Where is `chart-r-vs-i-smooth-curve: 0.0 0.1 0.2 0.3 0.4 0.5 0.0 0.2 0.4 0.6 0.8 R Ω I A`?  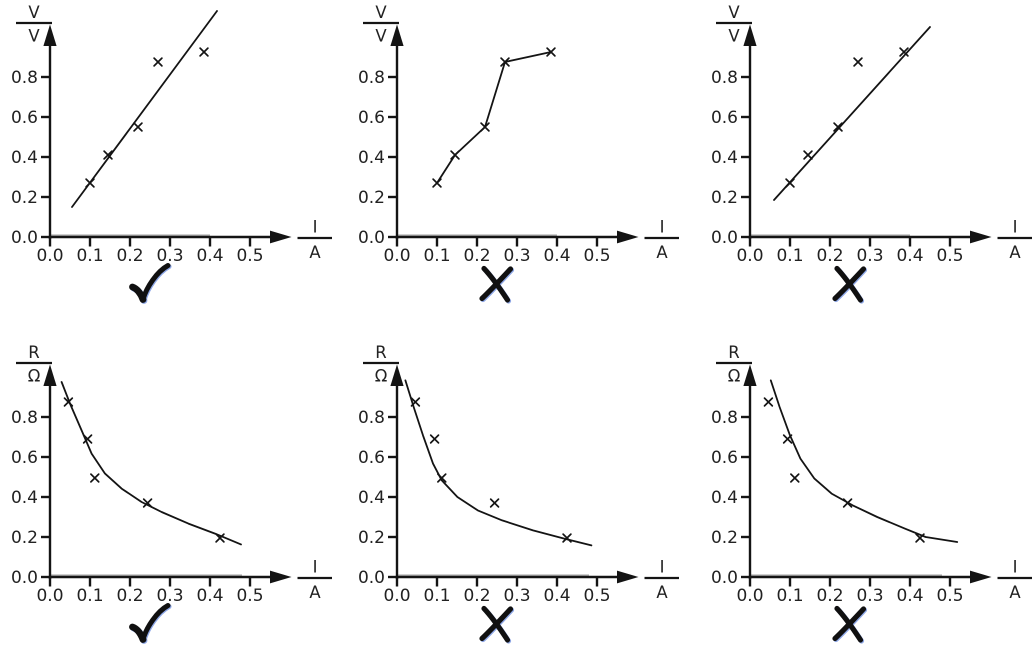
chart-r-vs-i-smooth-curve: 0.0 0.1 0.2 0.3 0.4 0.5 0.0 0.2 0.4 0.6 0.8 R Ω I A is located at coordinates (166, 471).